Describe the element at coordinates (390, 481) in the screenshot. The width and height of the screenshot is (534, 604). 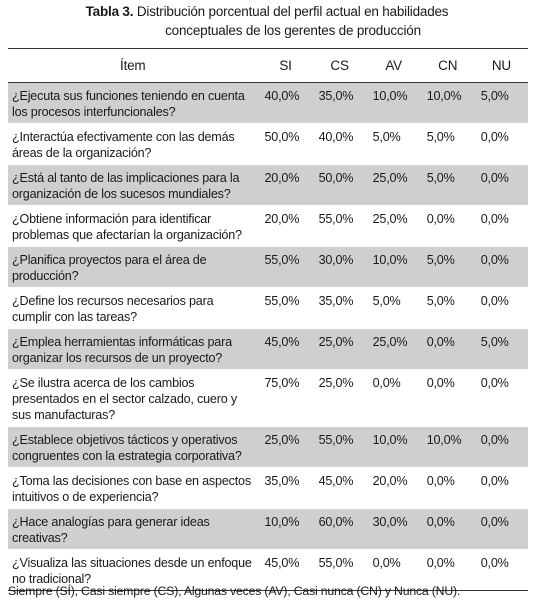
I see `row-value-av: 20,0%` at that location.